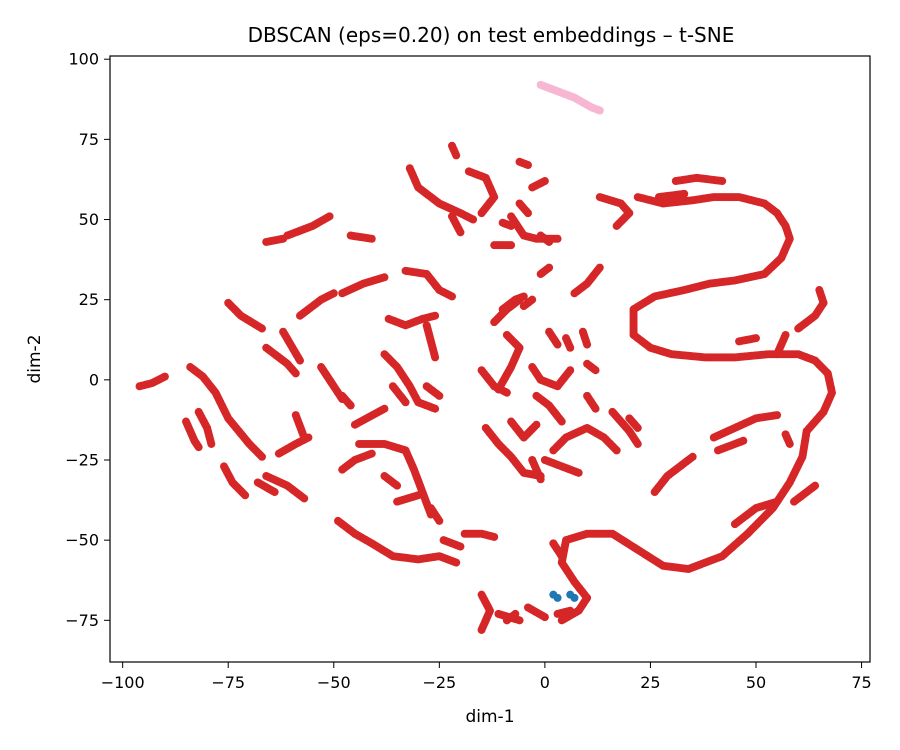 The height and width of the screenshot is (750, 900). What do you see at coordinates (83, 59) in the screenshot?
I see `y-tick-label: 100` at bounding box center [83, 59].